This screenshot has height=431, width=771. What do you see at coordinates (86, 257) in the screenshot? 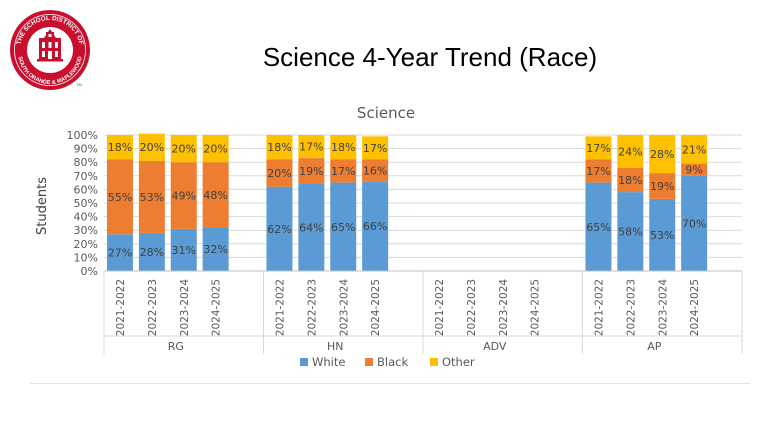
I see `y-tick-label: 10%` at bounding box center [86, 257].